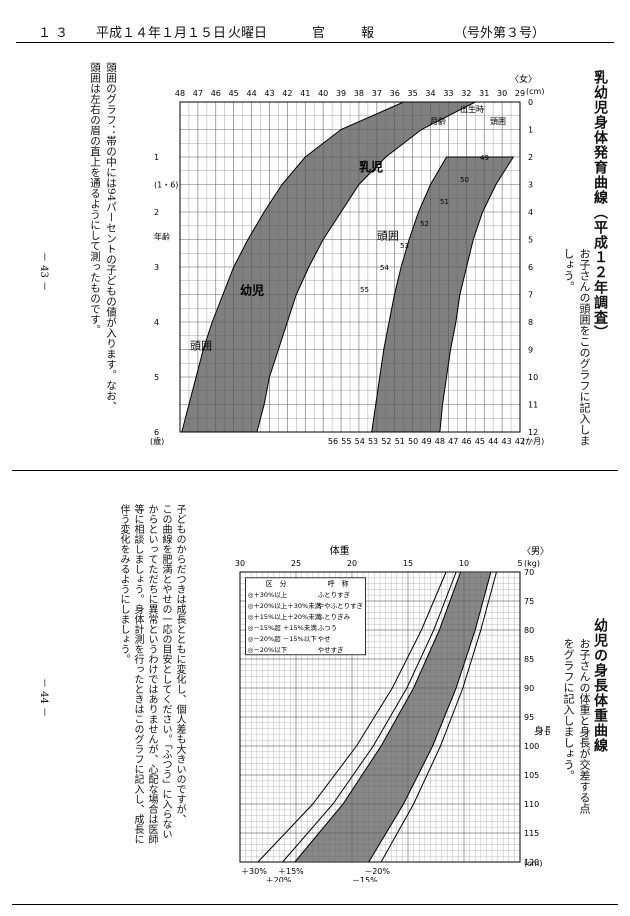 The image size is (630, 916). What do you see at coordinates (323, 93) in the screenshot?
I see `x-tick-label: 40` at bounding box center [323, 93].